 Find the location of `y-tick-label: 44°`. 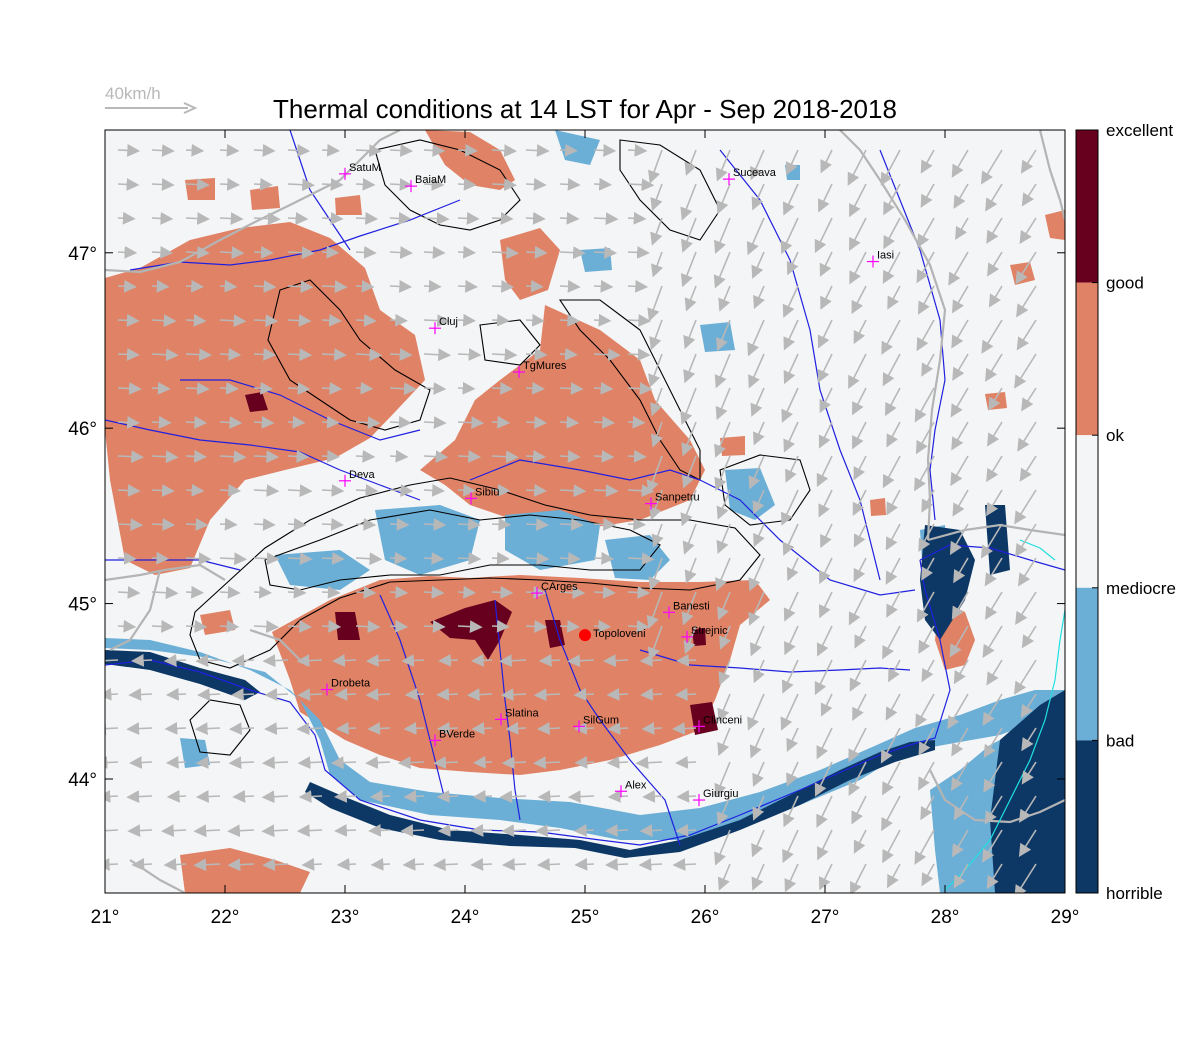

y-tick-label: 44° is located at coordinates (82, 780).